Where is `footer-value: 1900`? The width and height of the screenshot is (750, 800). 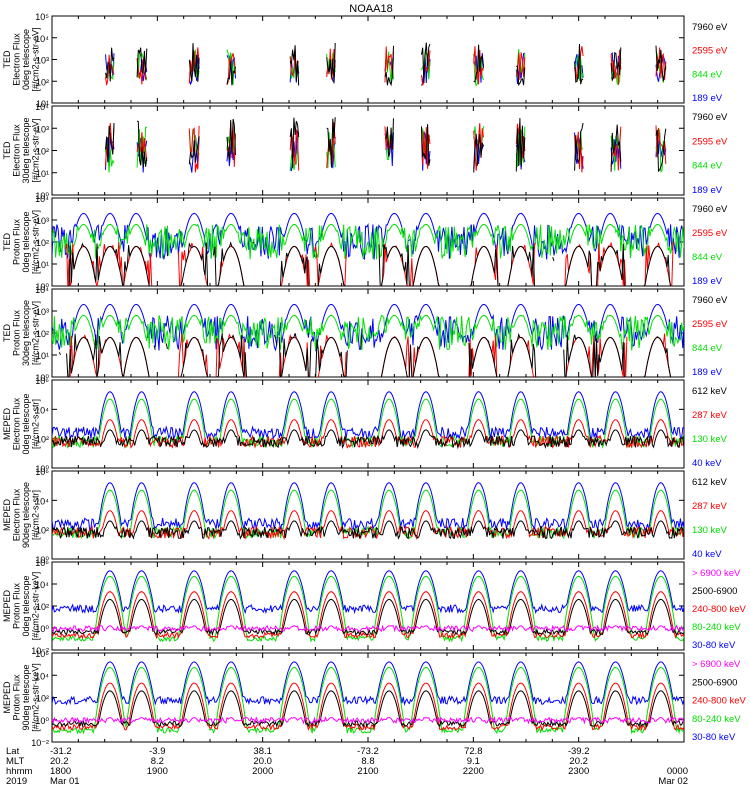
footer-value: 1900 is located at coordinates (157, 771).